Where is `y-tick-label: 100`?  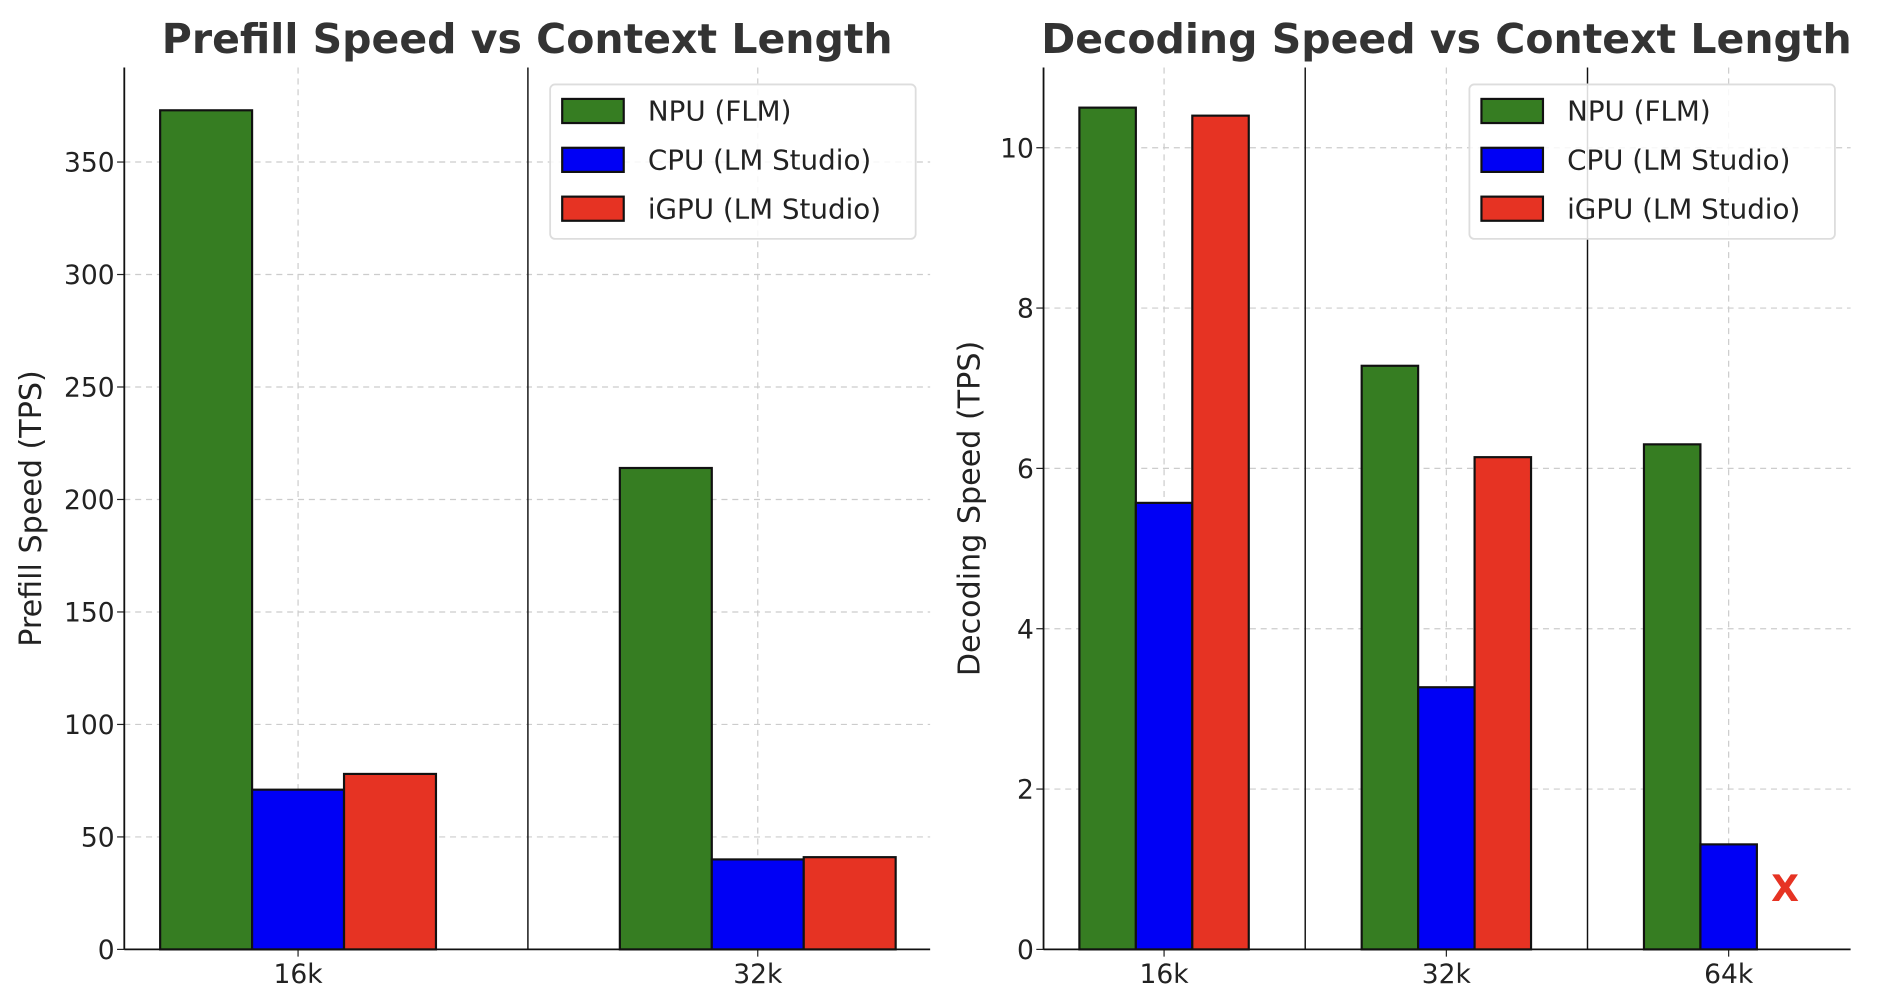 y-tick-label: 100 is located at coordinates (89, 725).